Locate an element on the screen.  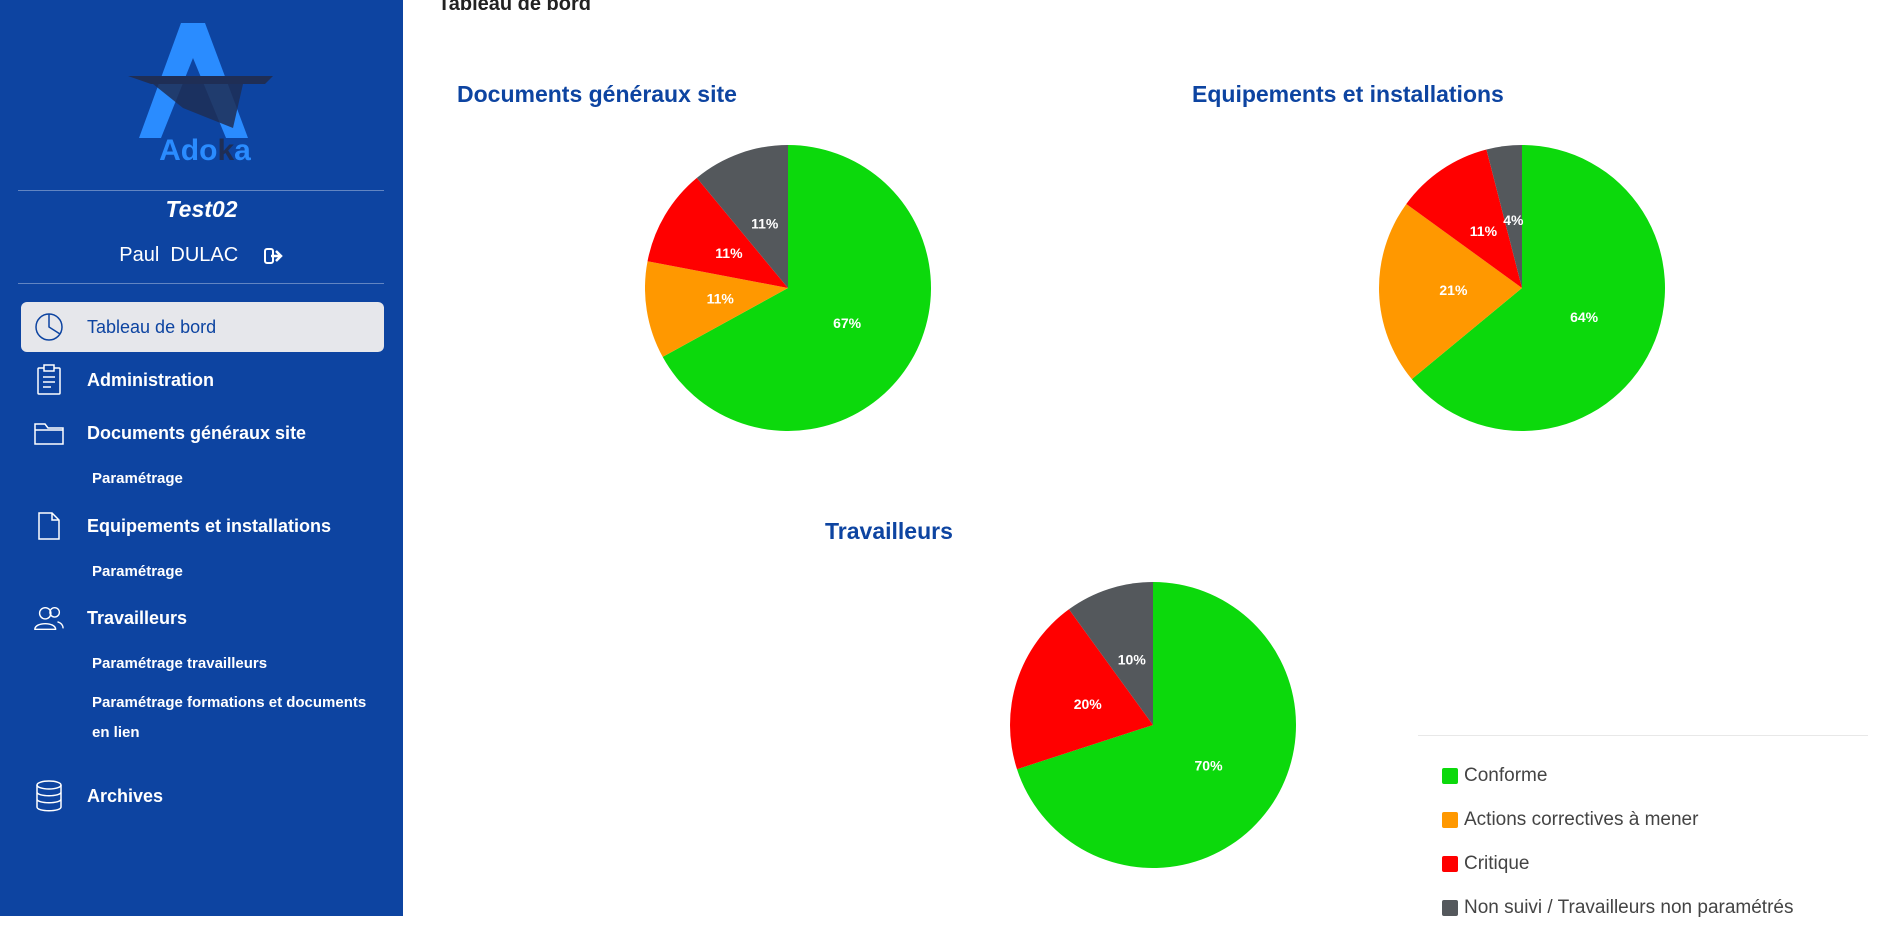
chart-title-equipements: Equipements et installations is located at coordinates (1348, 94).